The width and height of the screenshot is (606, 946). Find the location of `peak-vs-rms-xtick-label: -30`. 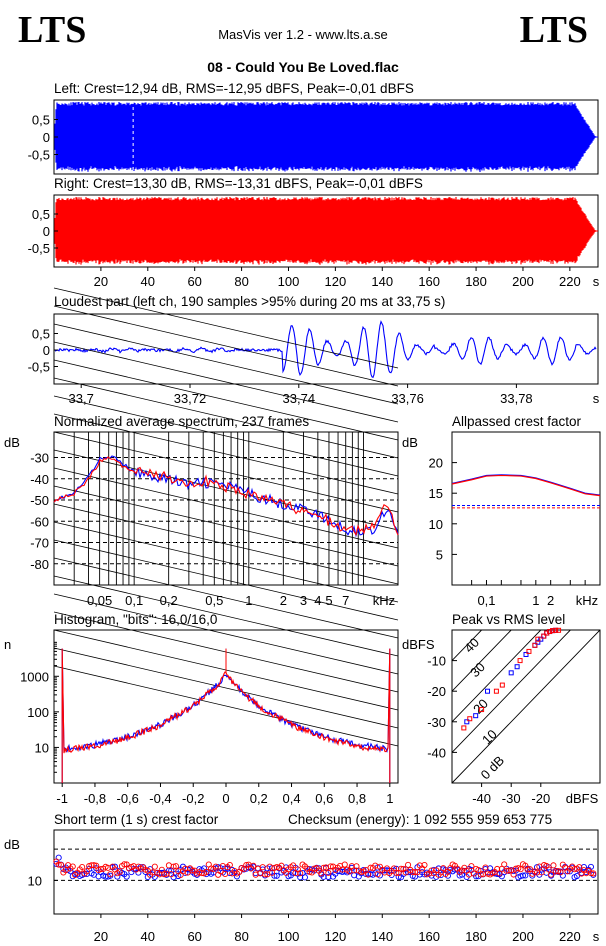

peak-vs-rms-xtick-label: -30 is located at coordinates (511, 798).